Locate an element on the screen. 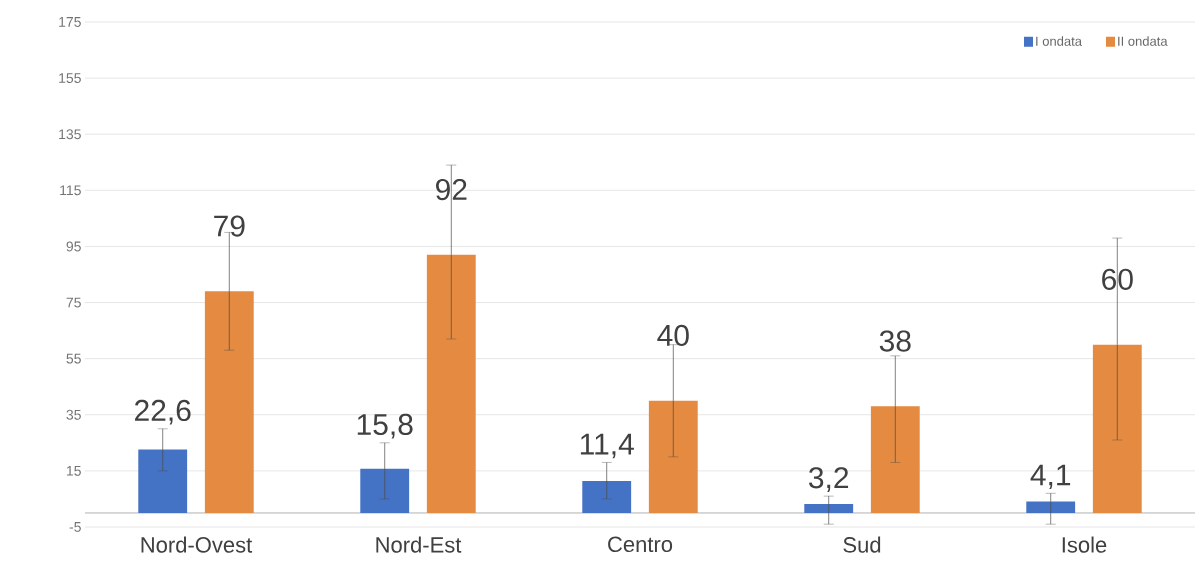 This screenshot has width=1200, height=577. legend-label: I ondata is located at coordinates (1059, 41).